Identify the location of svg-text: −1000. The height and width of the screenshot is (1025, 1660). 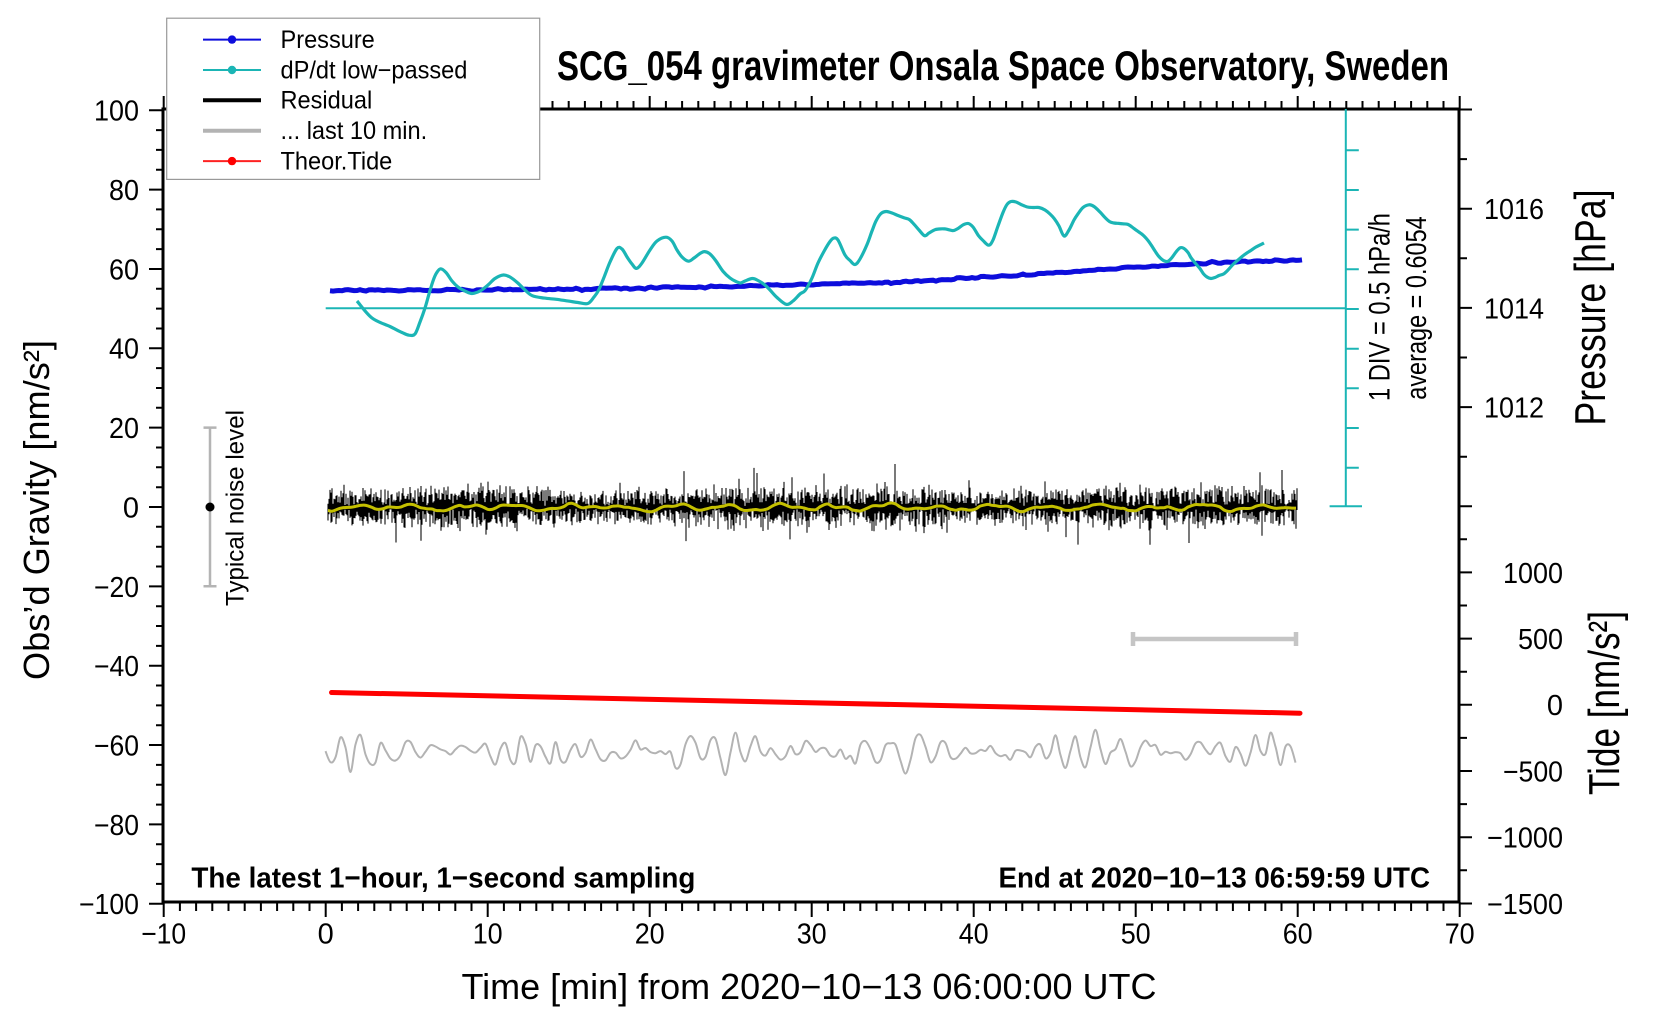
(1525, 839).